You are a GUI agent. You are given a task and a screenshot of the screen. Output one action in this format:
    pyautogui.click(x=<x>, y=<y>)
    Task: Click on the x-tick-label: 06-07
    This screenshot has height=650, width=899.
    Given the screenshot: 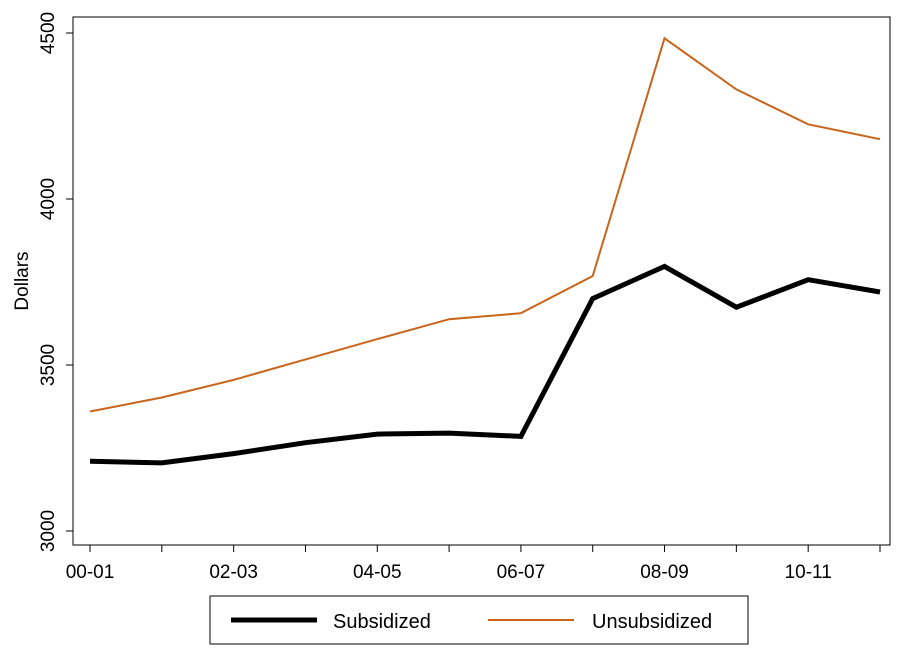 What is the action you would take?
    pyautogui.click(x=521, y=572)
    